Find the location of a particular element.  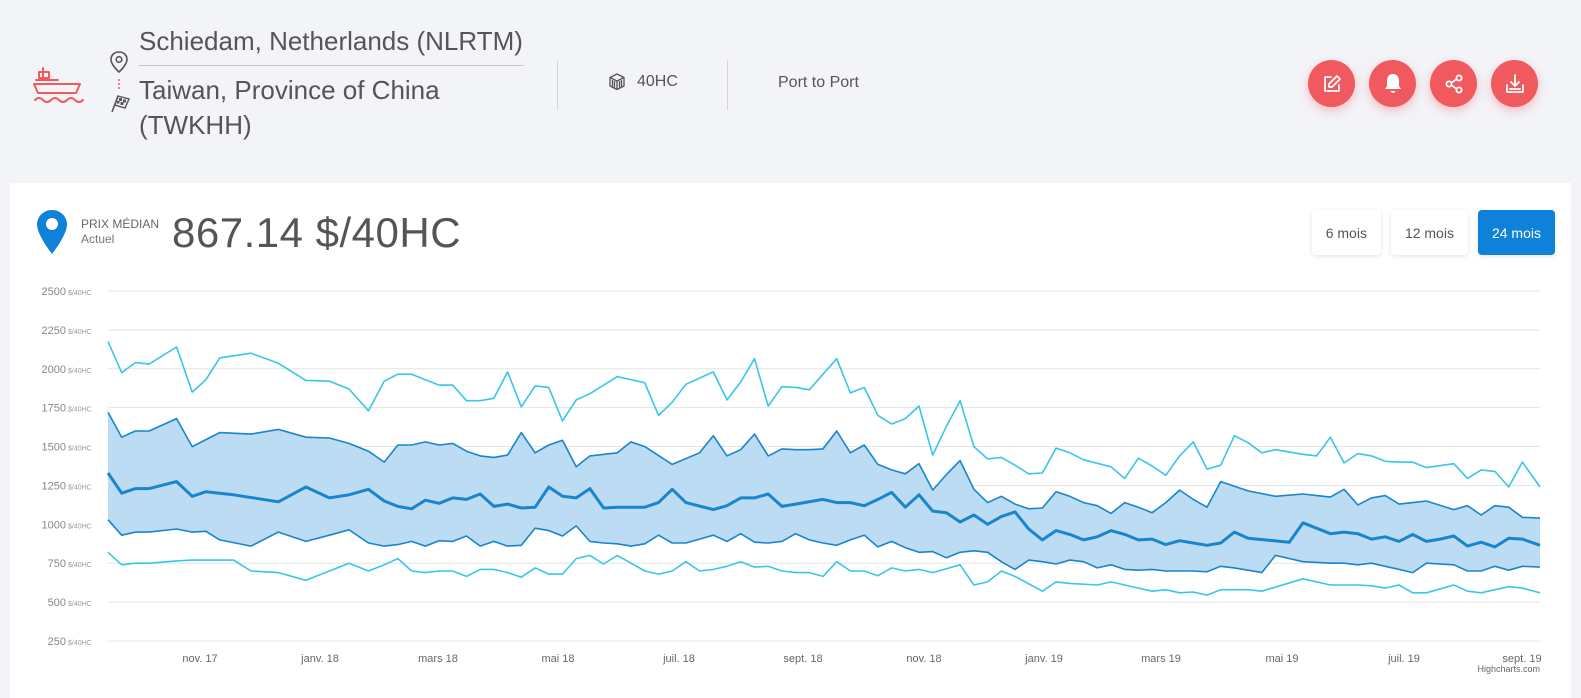

edit-button is located at coordinates (1331, 83).